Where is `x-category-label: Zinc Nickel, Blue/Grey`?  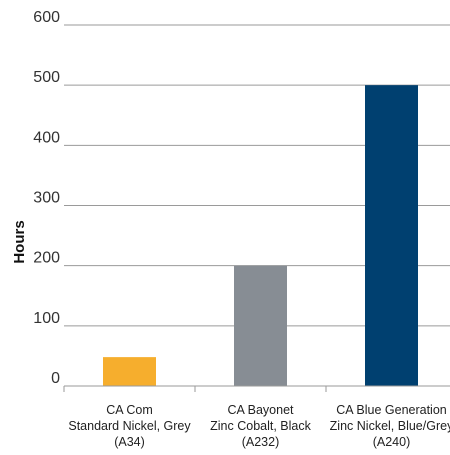 x-category-label: Zinc Nickel, Blue/Grey is located at coordinates (390, 426).